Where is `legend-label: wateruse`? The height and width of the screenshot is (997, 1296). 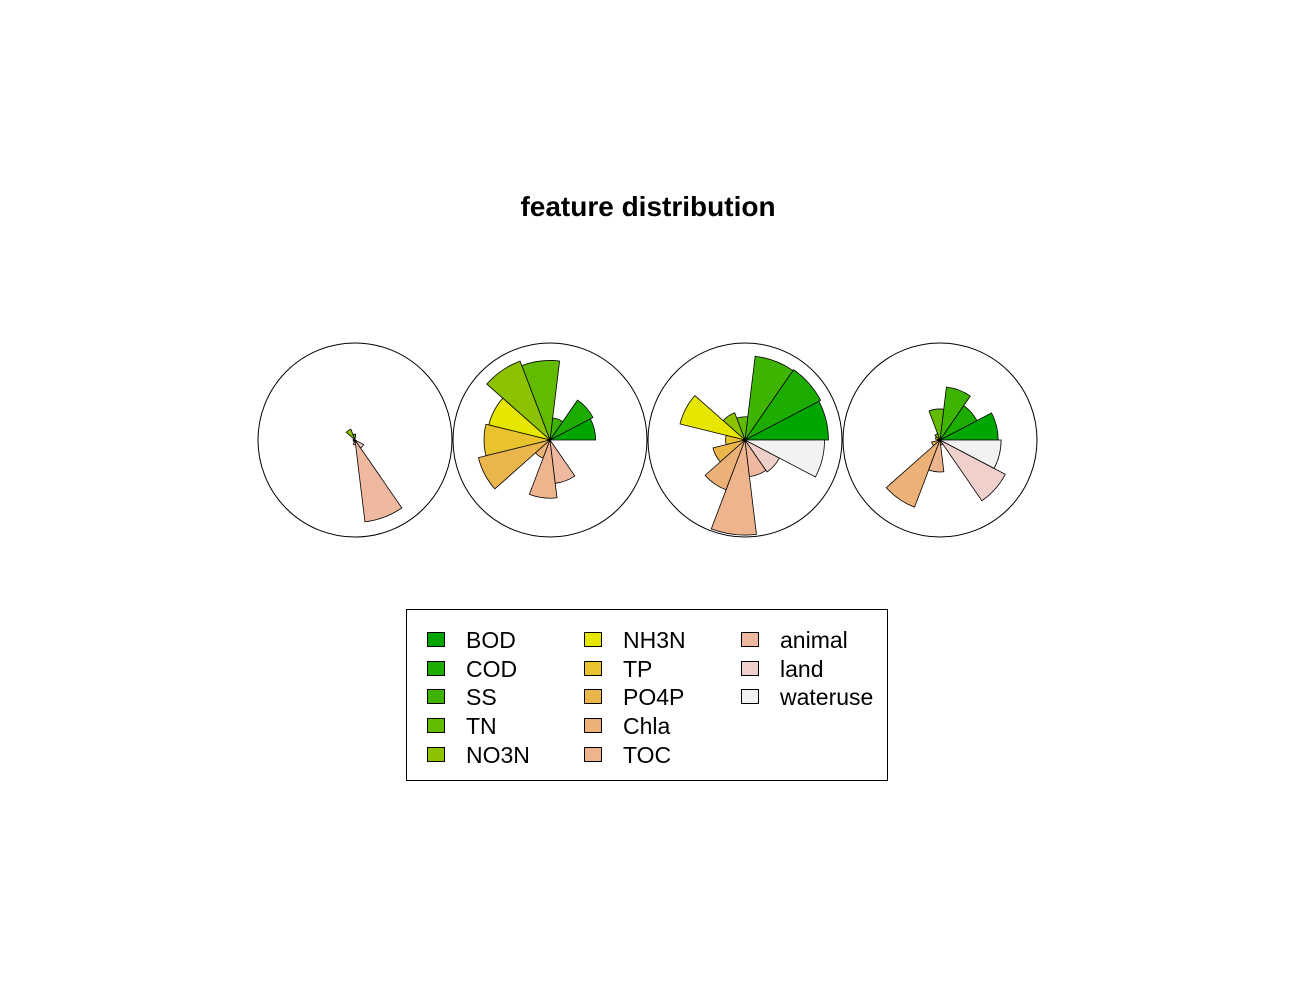
legend-label: wateruse is located at coordinates (827, 697).